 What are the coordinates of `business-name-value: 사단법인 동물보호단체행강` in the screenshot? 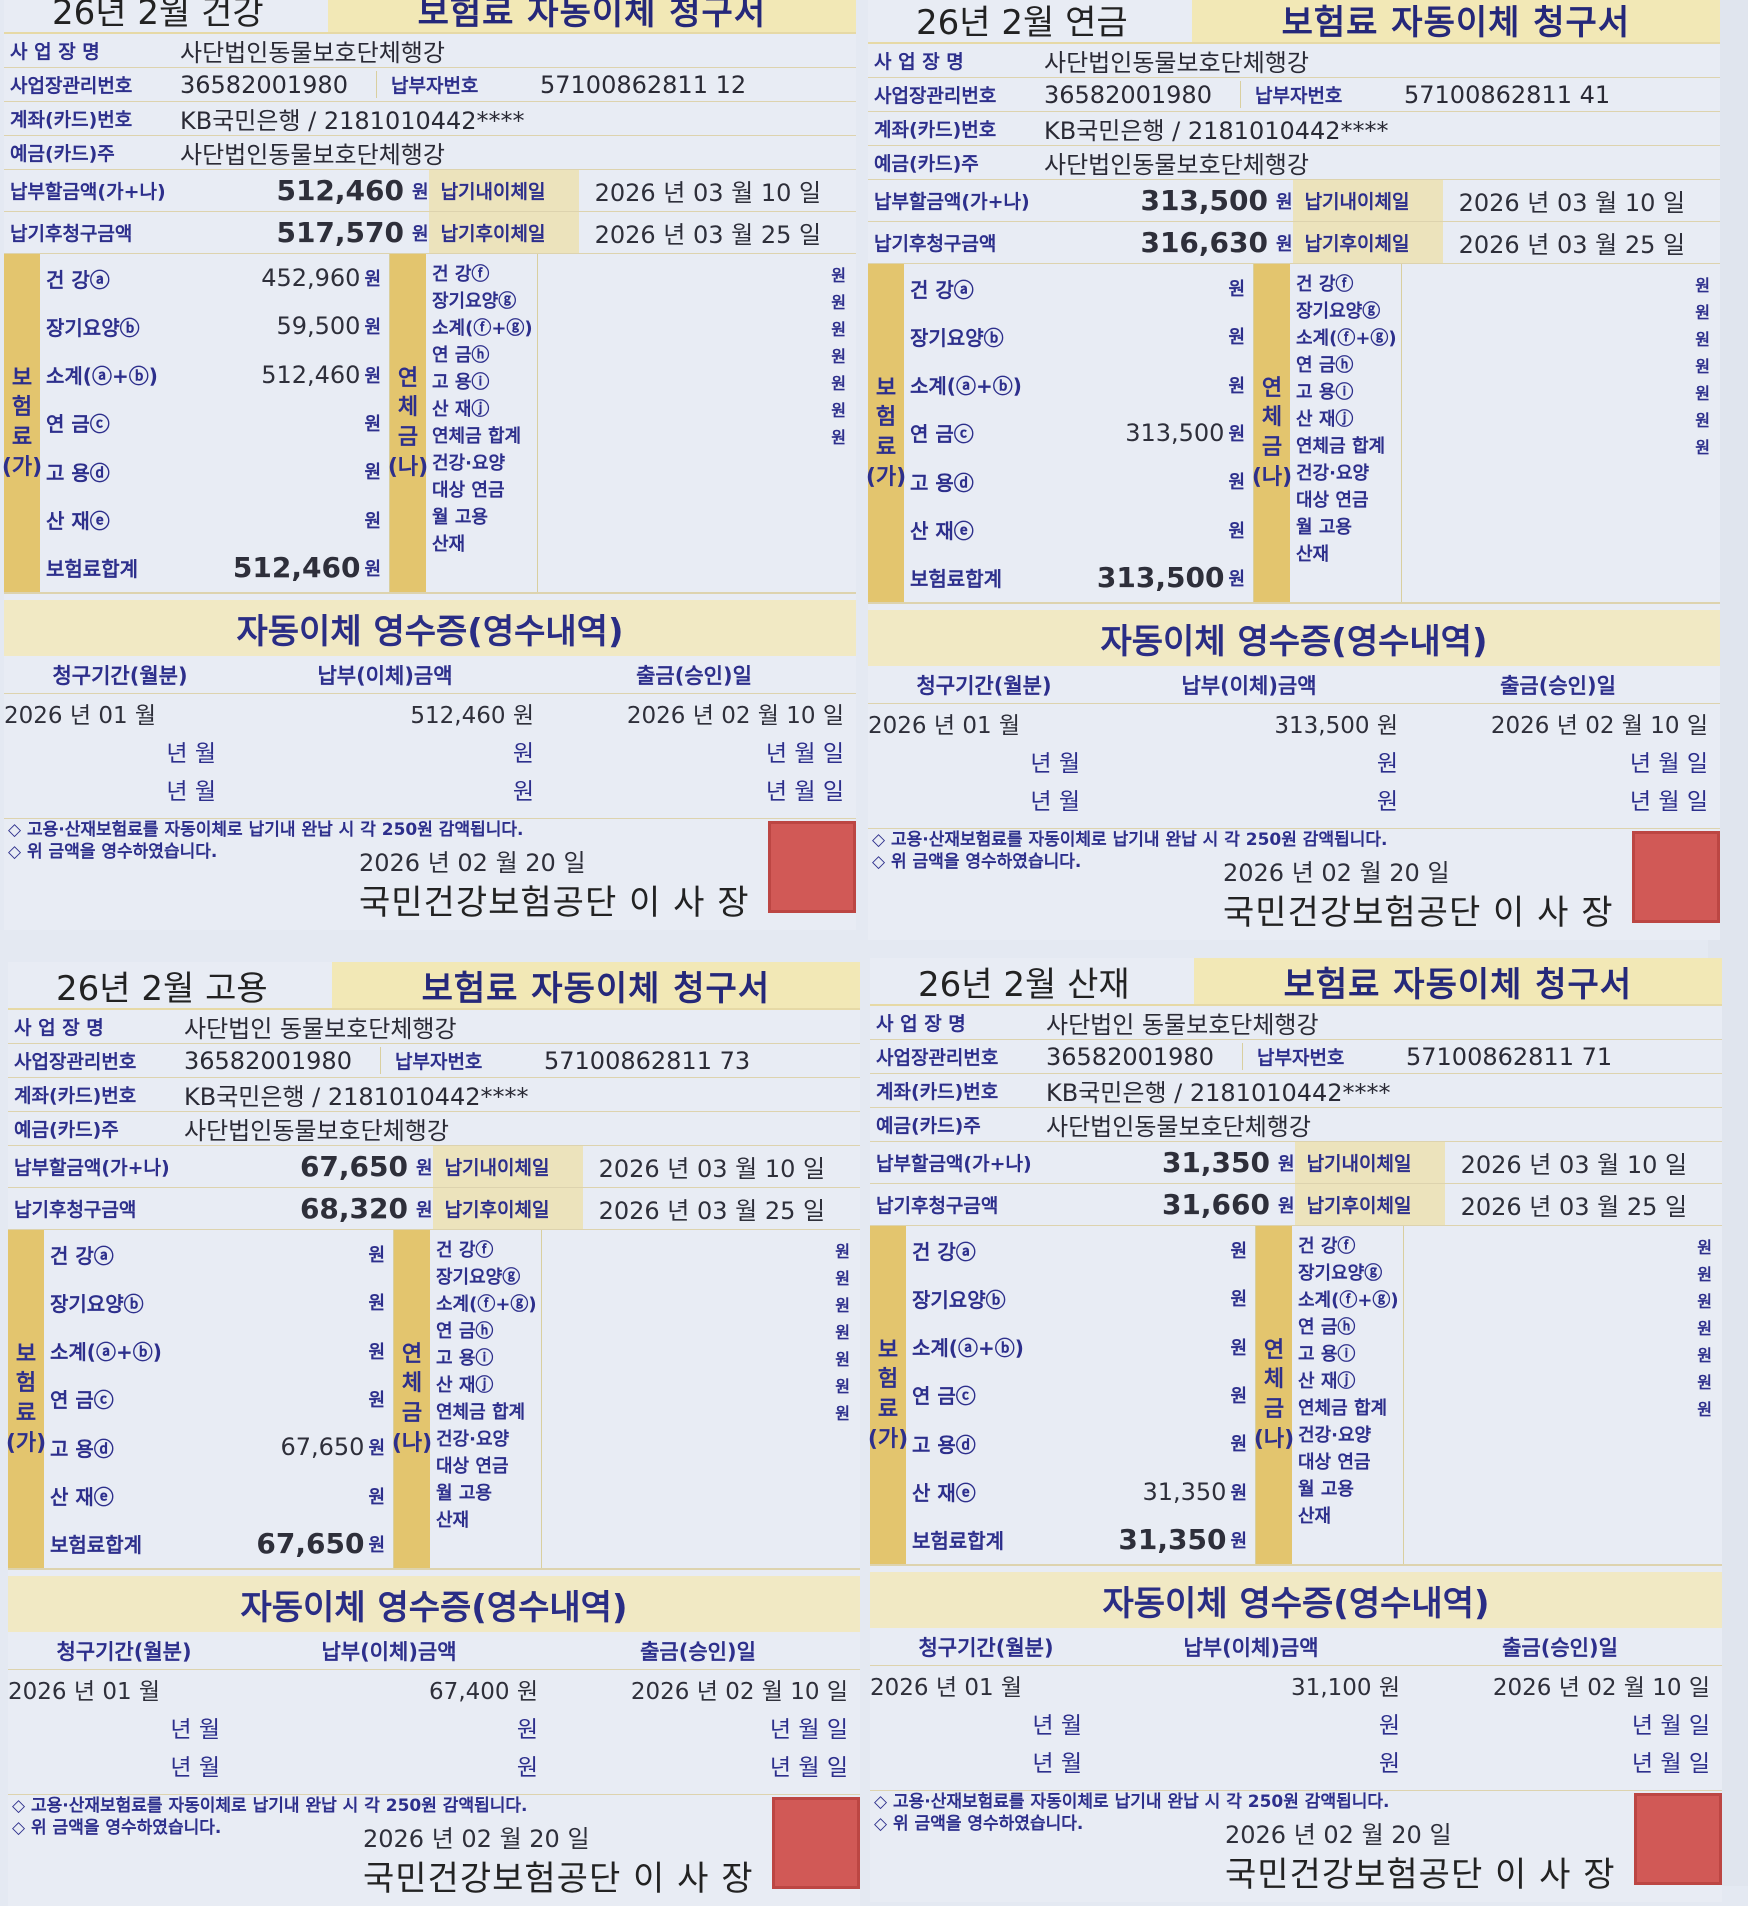 It's located at (1182, 1025).